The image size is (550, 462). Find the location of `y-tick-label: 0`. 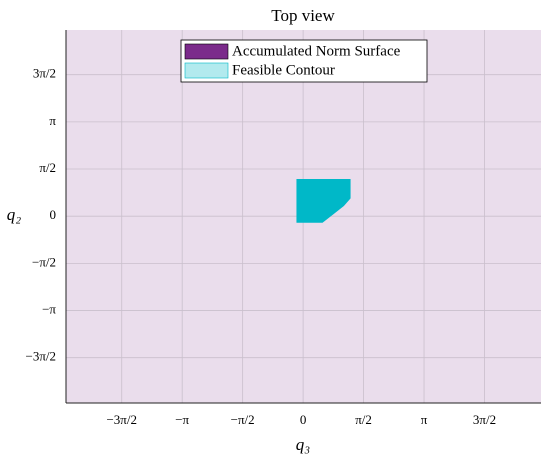

y-tick-label: 0 is located at coordinates (53, 214).